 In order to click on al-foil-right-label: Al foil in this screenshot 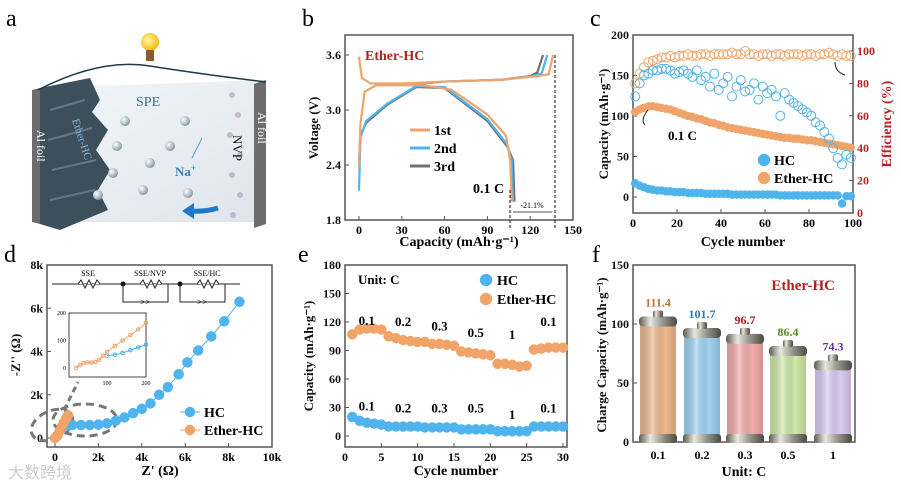, I will do `click(262, 128)`.